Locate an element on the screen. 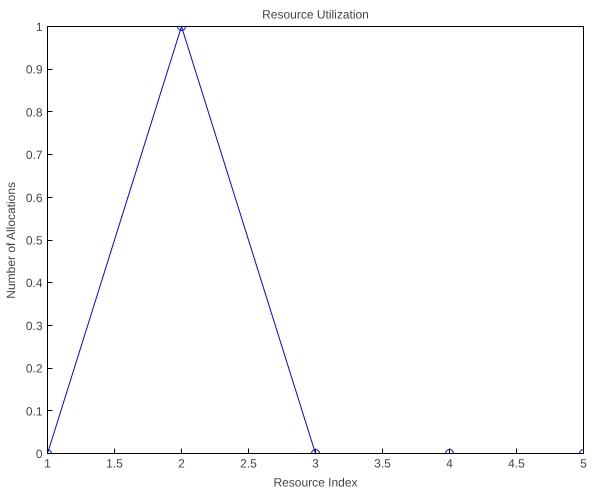  y-tick-label: 0.8 is located at coordinates (34, 112).